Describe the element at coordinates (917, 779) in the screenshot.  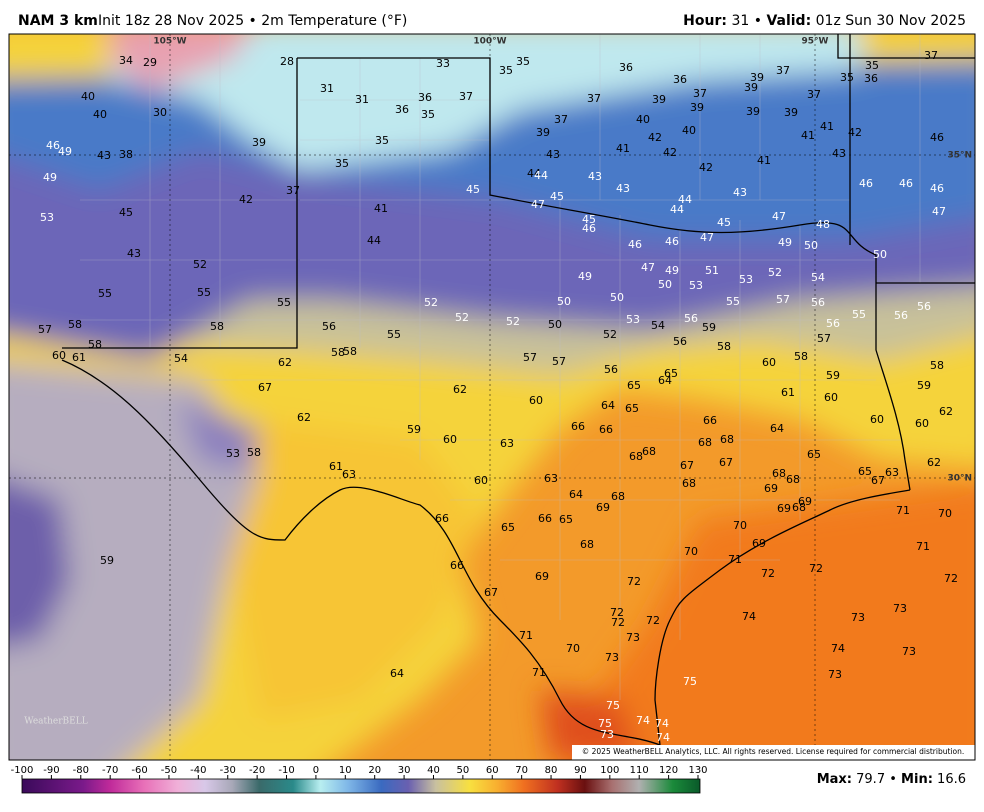
I see `min-label: Min:` at that location.